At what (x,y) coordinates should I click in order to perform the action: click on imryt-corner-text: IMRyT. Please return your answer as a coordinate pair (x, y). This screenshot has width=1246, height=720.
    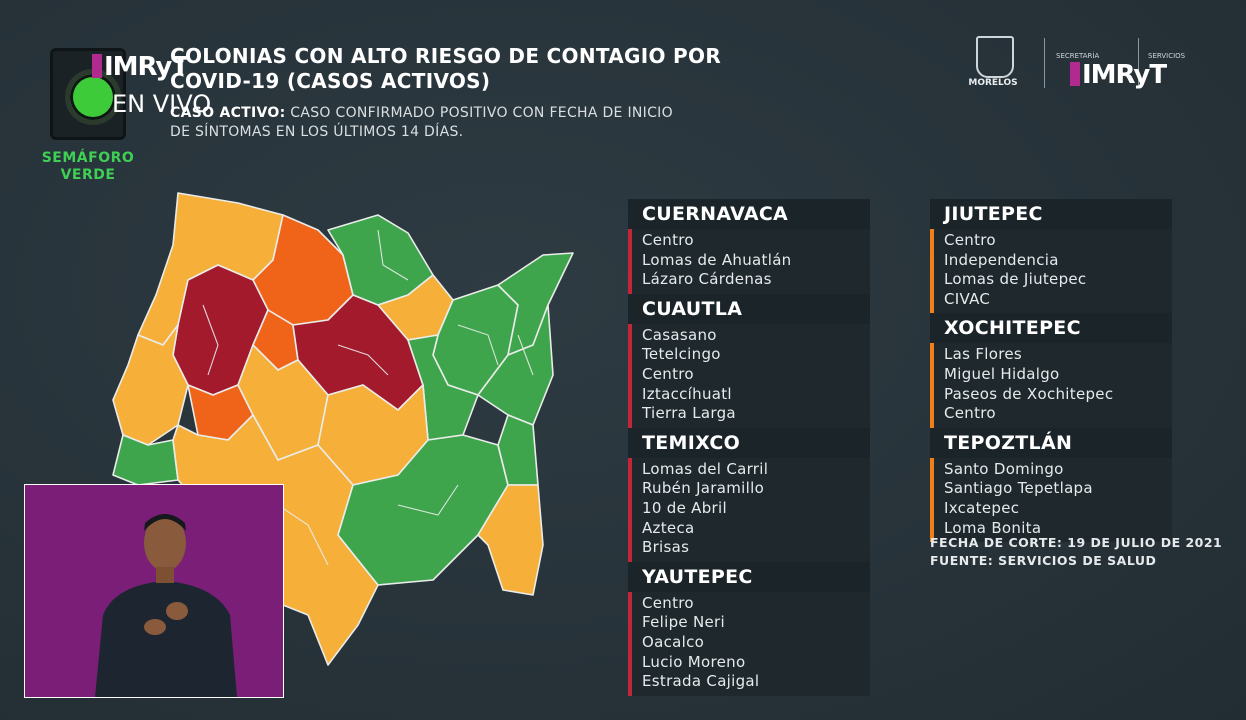
    Looking at the image, I should click on (1124, 75).